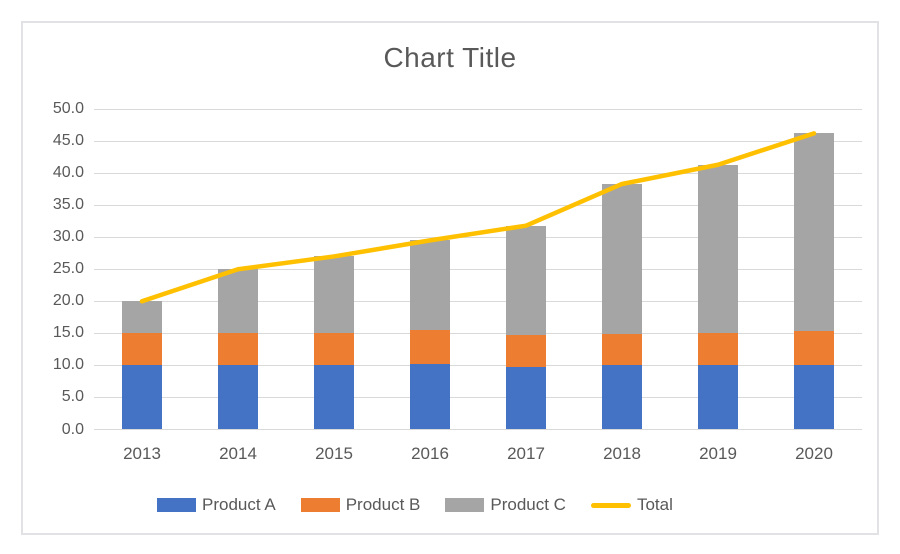 The width and height of the screenshot is (900, 554). I want to click on bar-segment-product-a-2013, so click(142, 397).